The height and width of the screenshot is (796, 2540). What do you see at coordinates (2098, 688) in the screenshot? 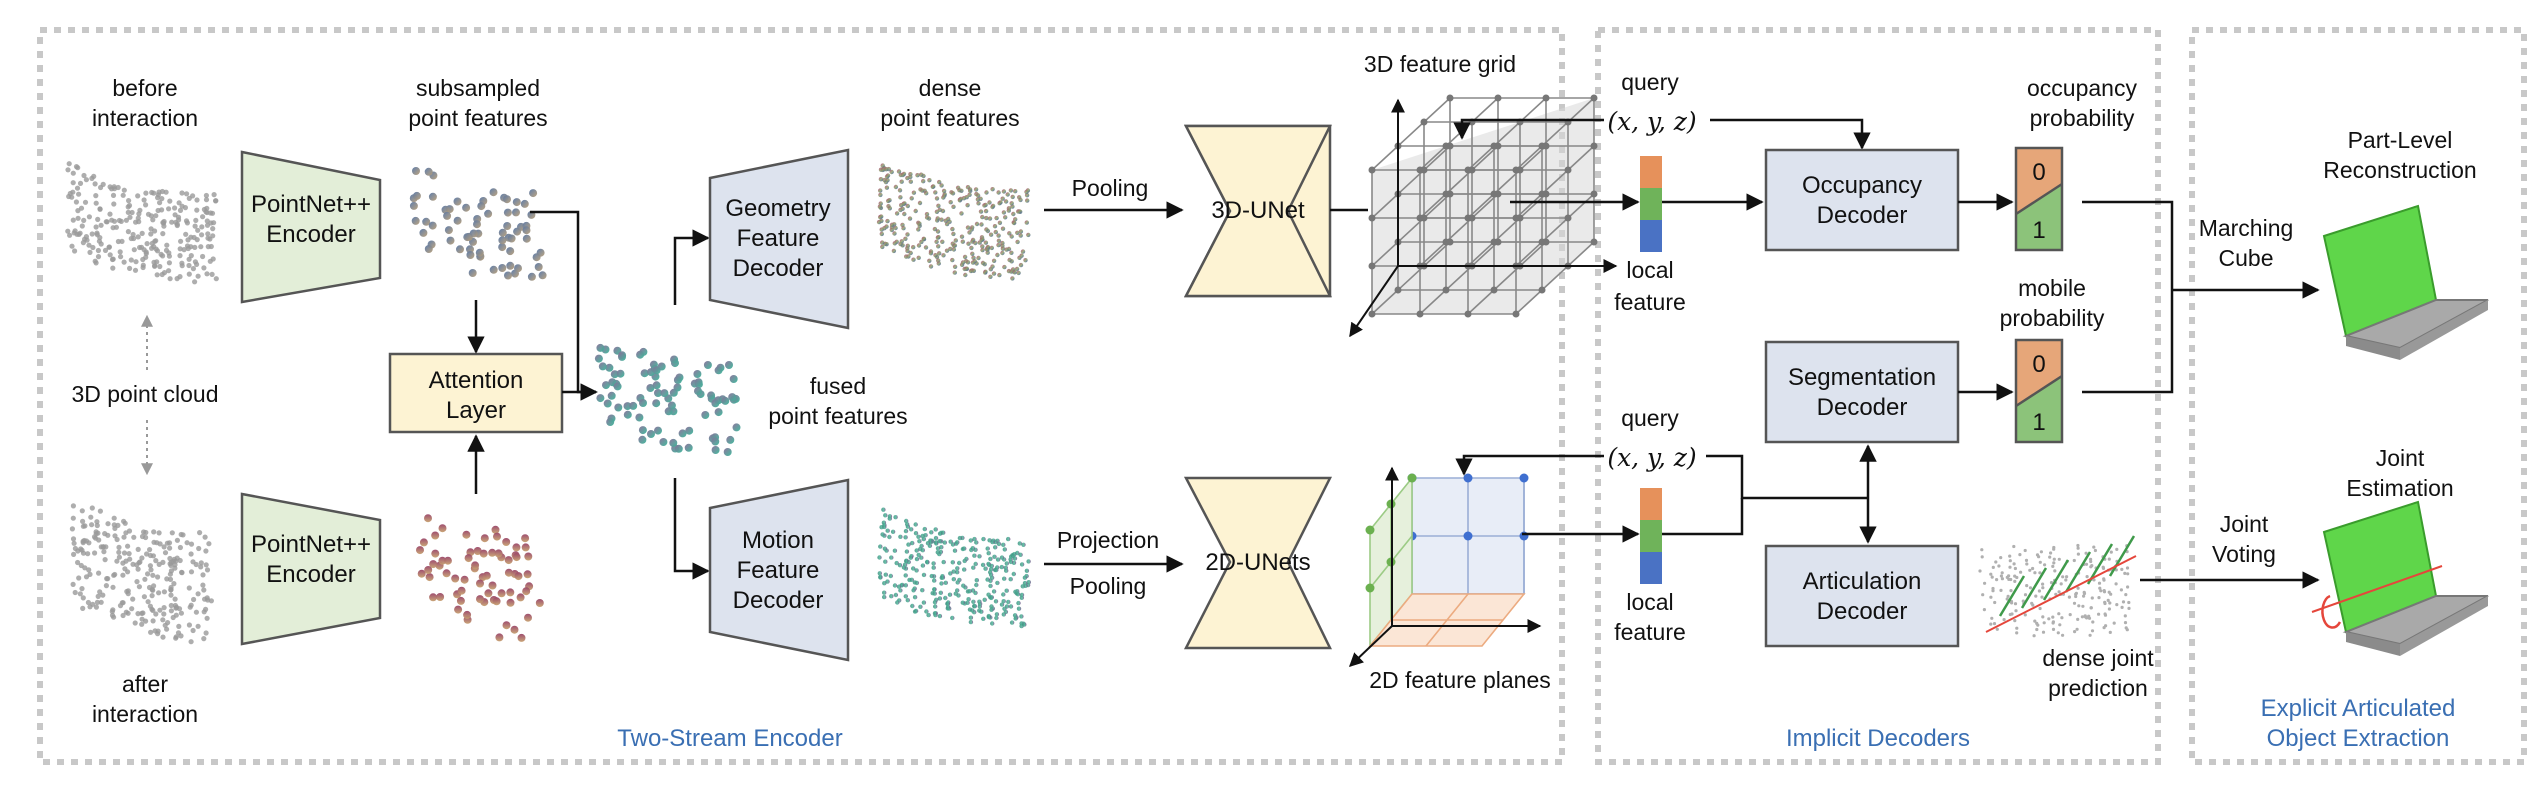
I see `dense-joint-label-2: prediction` at bounding box center [2098, 688].